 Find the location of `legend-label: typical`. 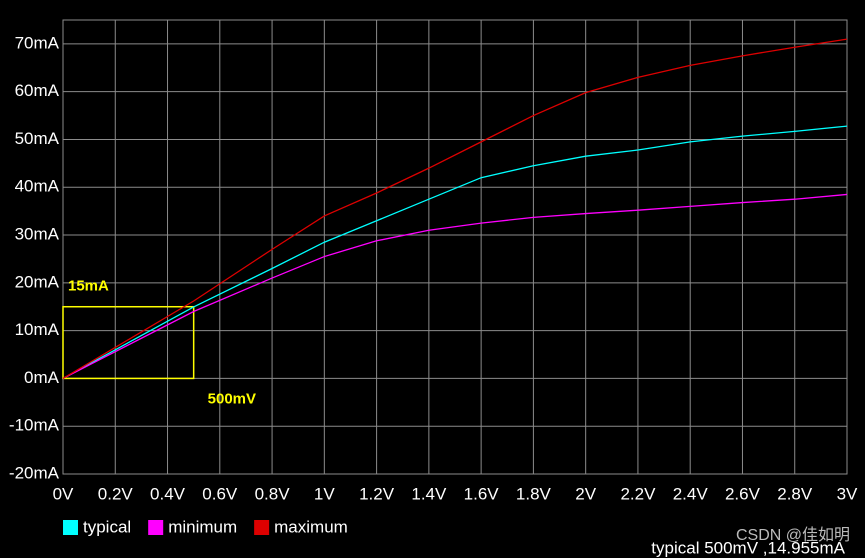

legend-label: typical is located at coordinates (107, 526).